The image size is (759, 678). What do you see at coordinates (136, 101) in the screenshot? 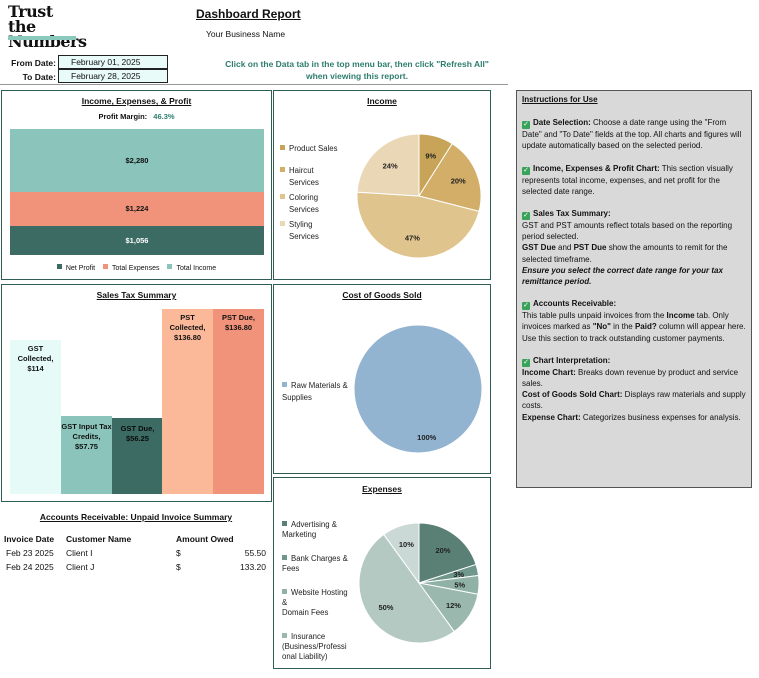
I see `iep-title: Income, Expenses, & Profit` at bounding box center [136, 101].